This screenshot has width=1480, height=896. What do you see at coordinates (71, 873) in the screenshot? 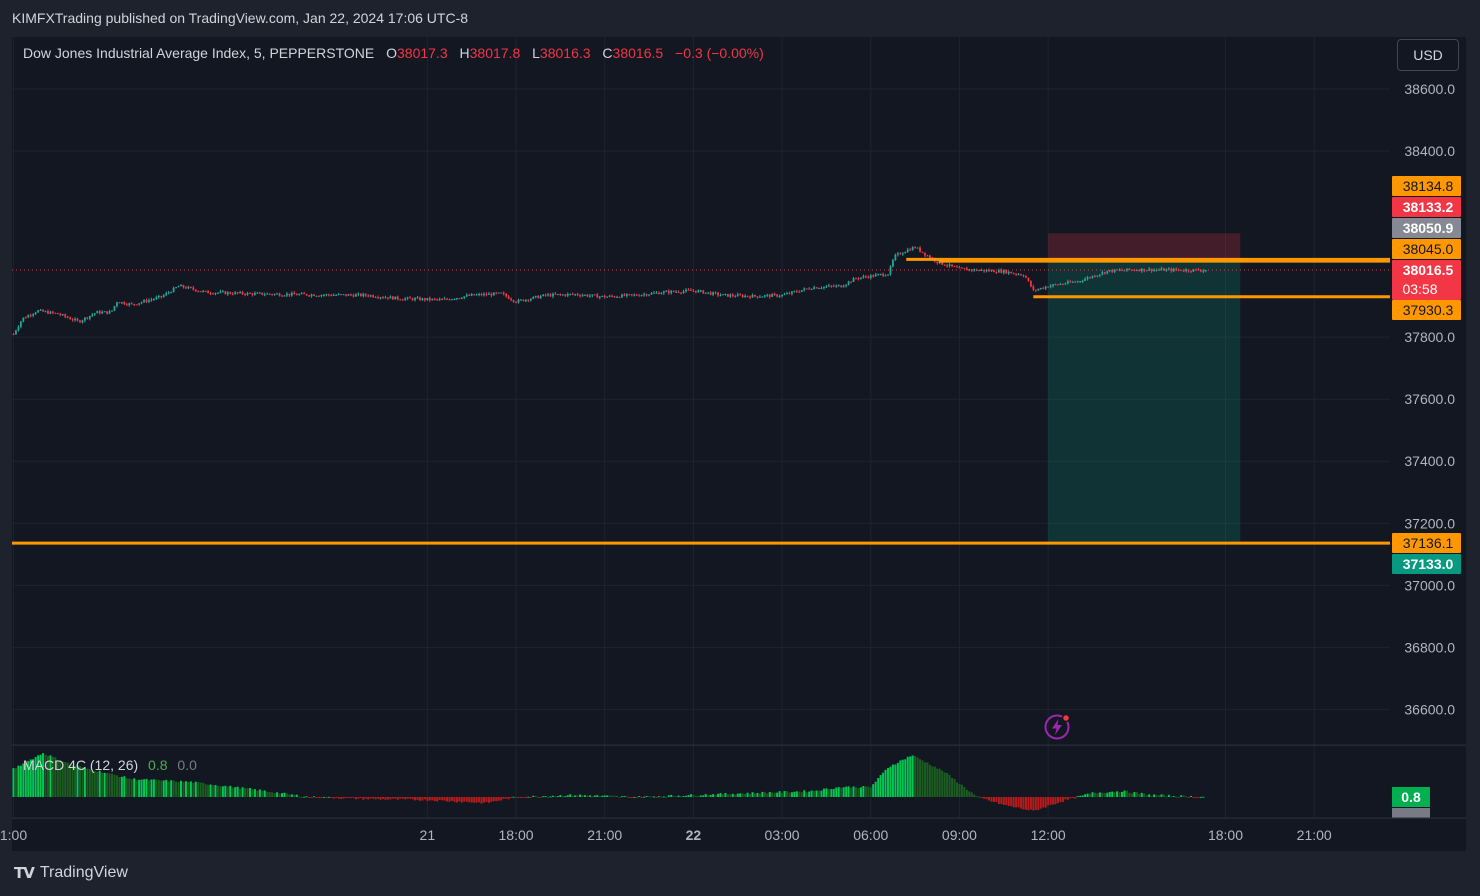
I see `tradingview-brand: 𝗧𝗩 TradingView` at bounding box center [71, 873].